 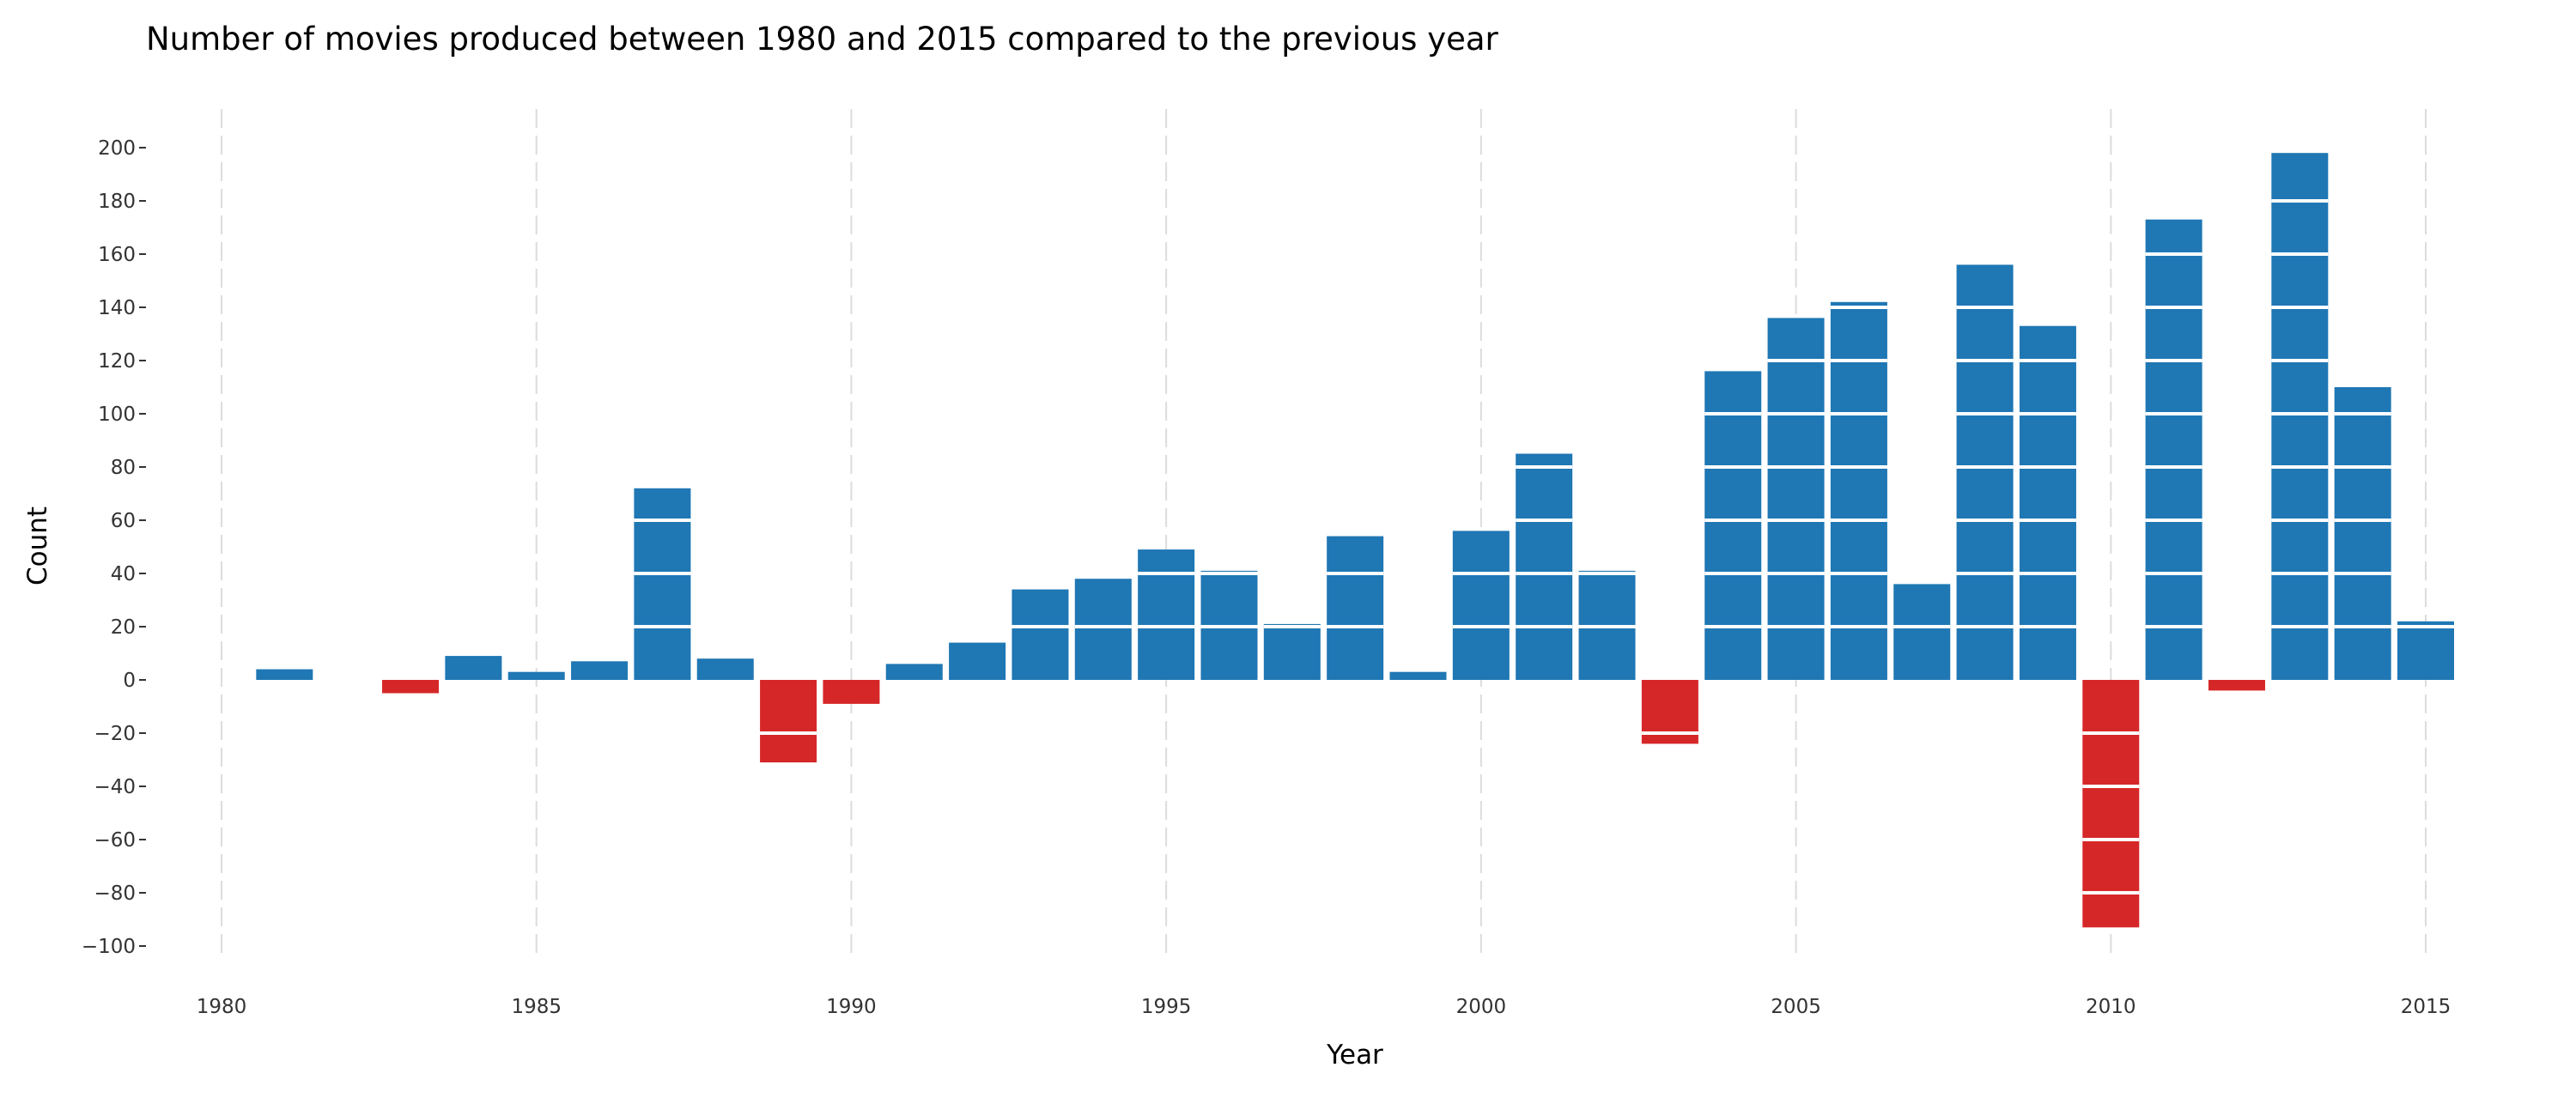 What do you see at coordinates (117, 202) in the screenshot?
I see `y-tick-label: 180` at bounding box center [117, 202].